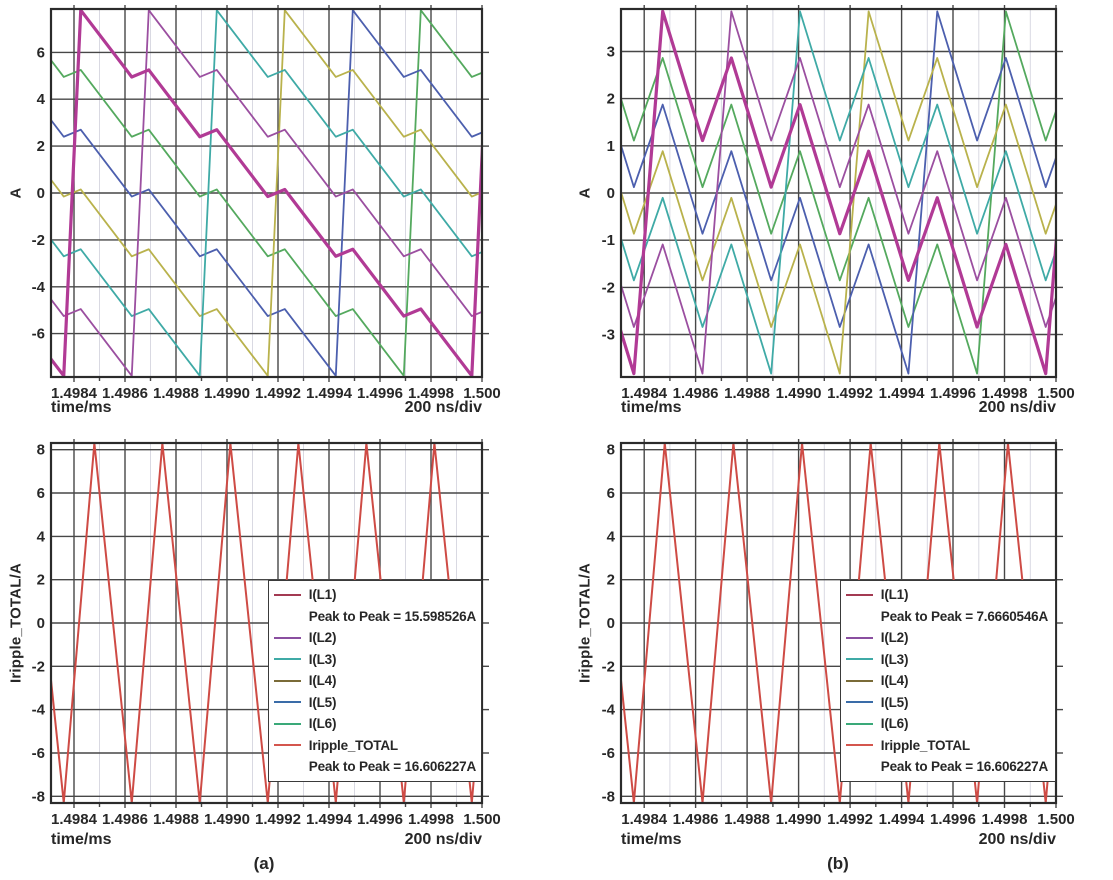 This screenshot has height=880, width=1113. Describe the element at coordinates (38, 796) in the screenshot. I see `svg-text: -8` at that location.